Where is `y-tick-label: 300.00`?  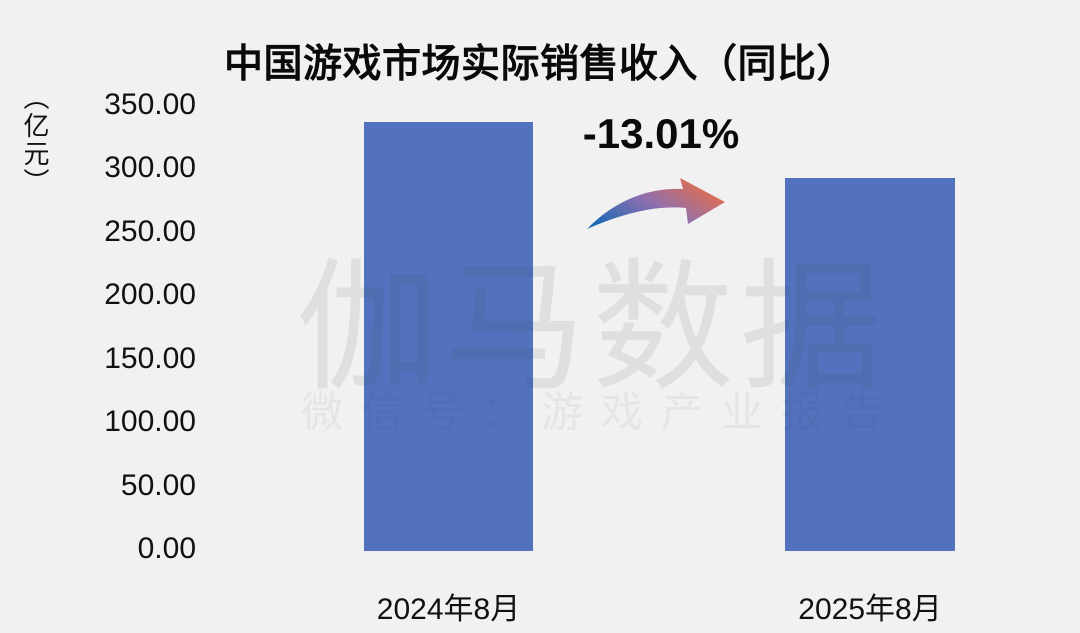
y-tick-label: 300.00 is located at coordinates (150, 168).